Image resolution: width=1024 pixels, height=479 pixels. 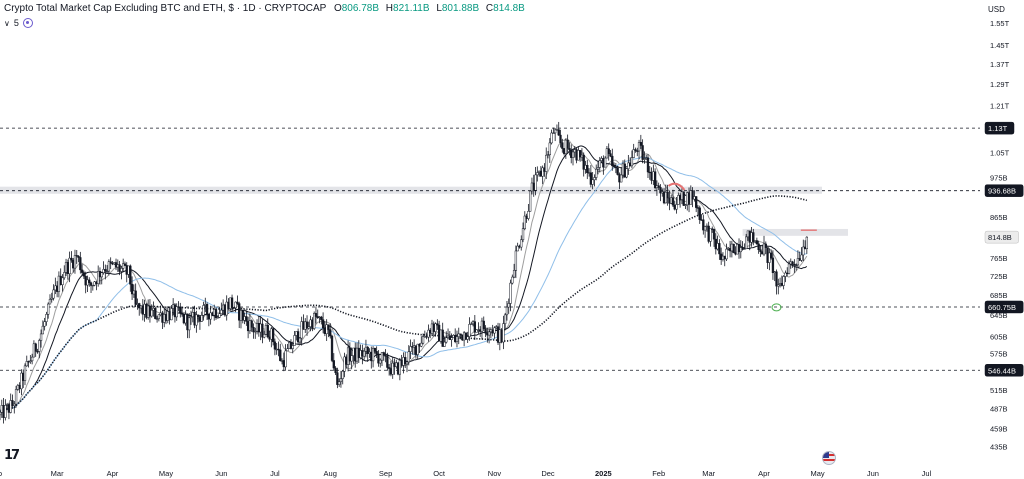 I want to click on alert-icon, so click(x=27, y=23).